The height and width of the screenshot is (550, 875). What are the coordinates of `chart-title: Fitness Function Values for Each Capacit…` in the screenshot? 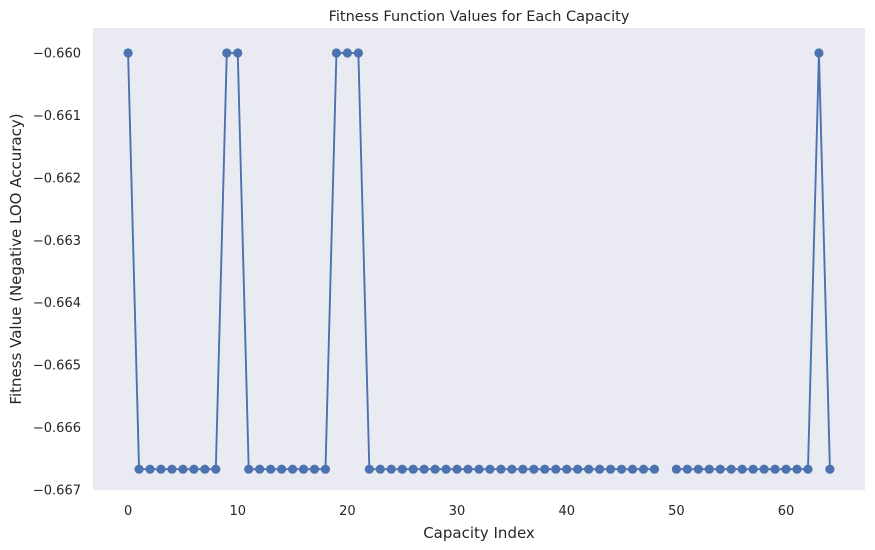 It's located at (479, 17).